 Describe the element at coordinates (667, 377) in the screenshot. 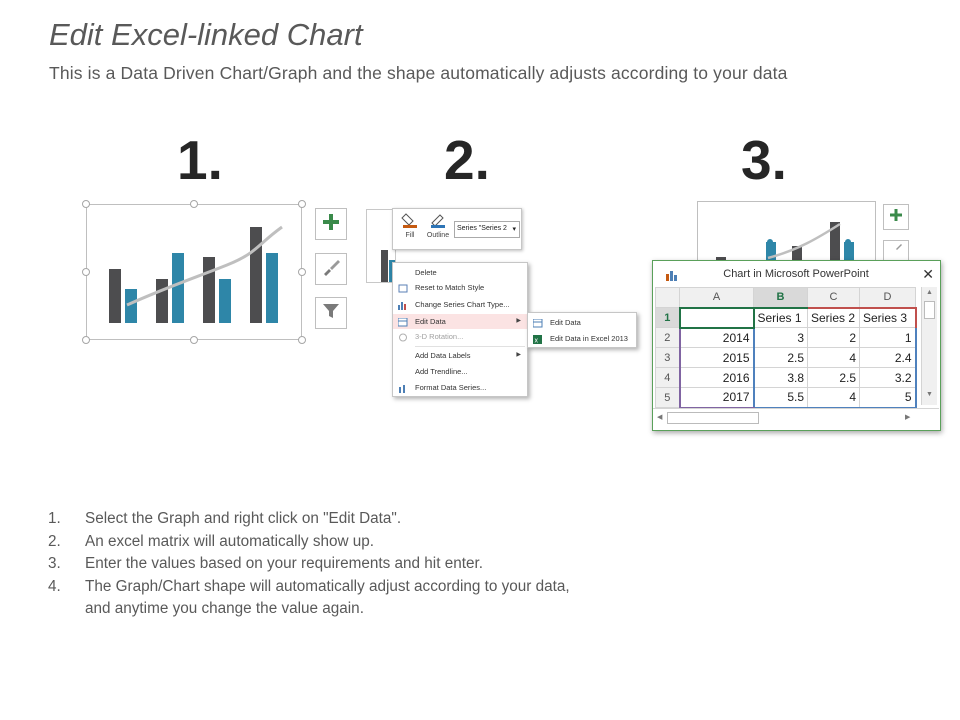

I see `row-header: 4` at that location.